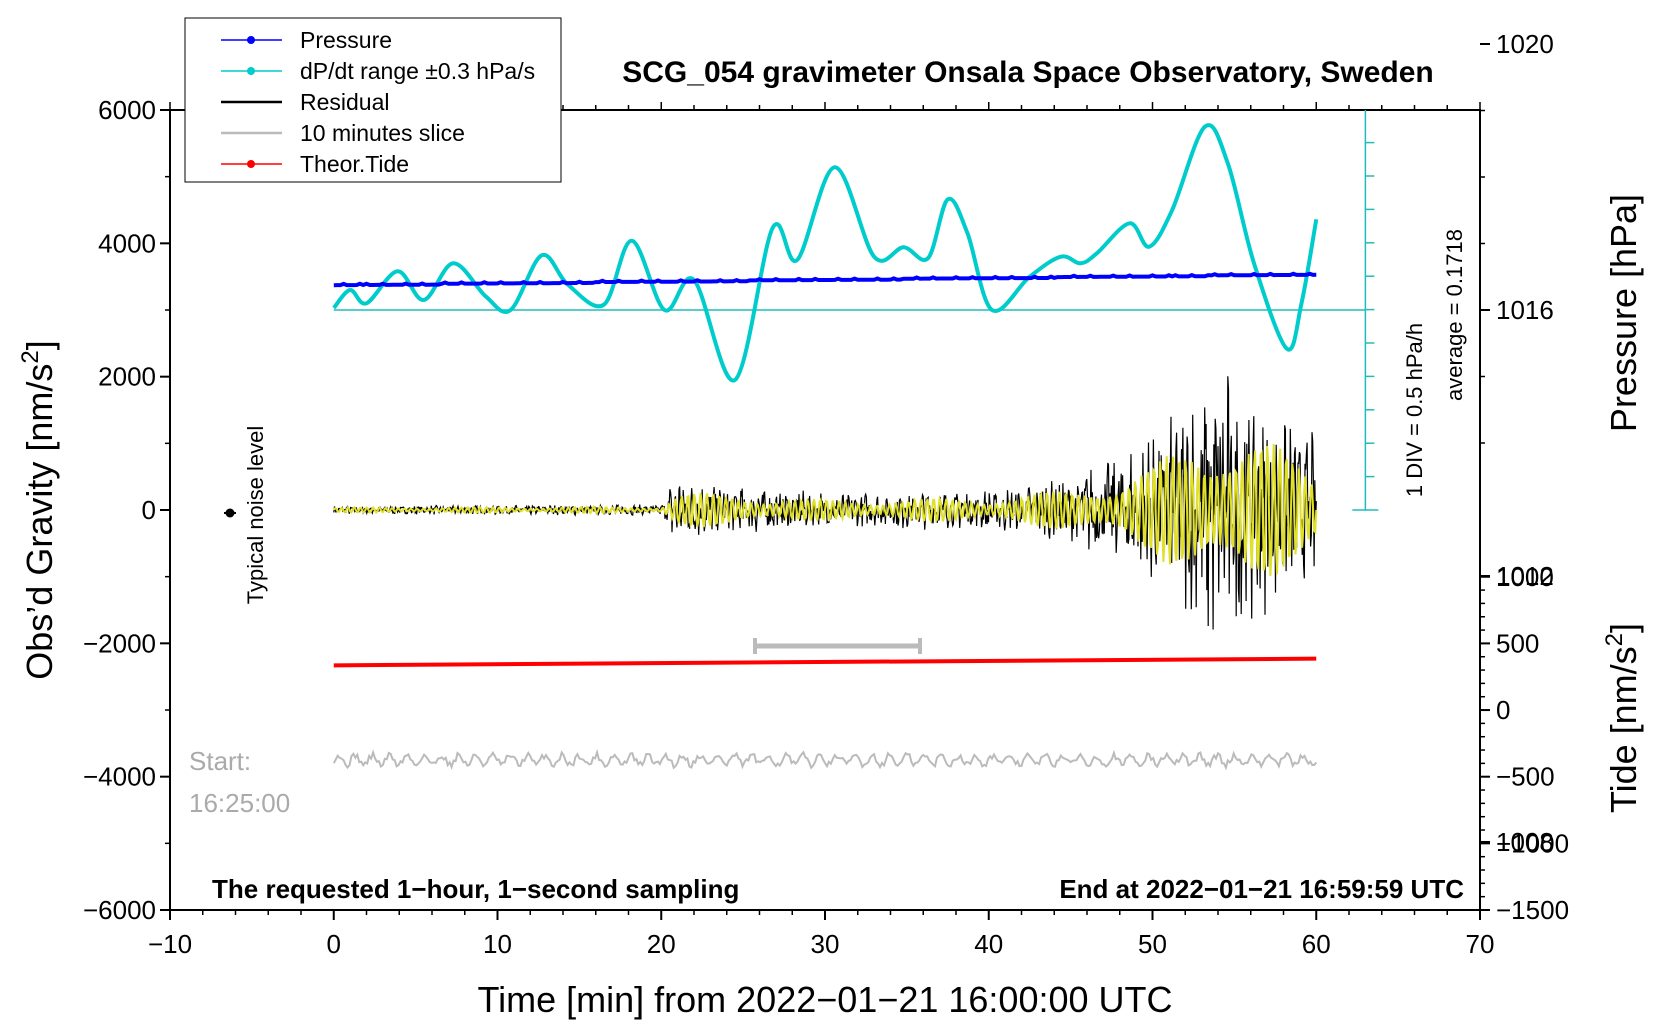 The height and width of the screenshot is (1020, 1676). Describe the element at coordinates (230, 513) in the screenshot. I see `noise-marker` at that location.